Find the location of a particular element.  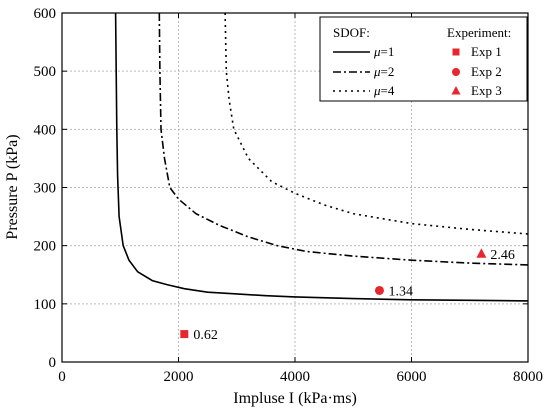

y-axis-label: Pressure P (kPa) is located at coordinates (12, 186).